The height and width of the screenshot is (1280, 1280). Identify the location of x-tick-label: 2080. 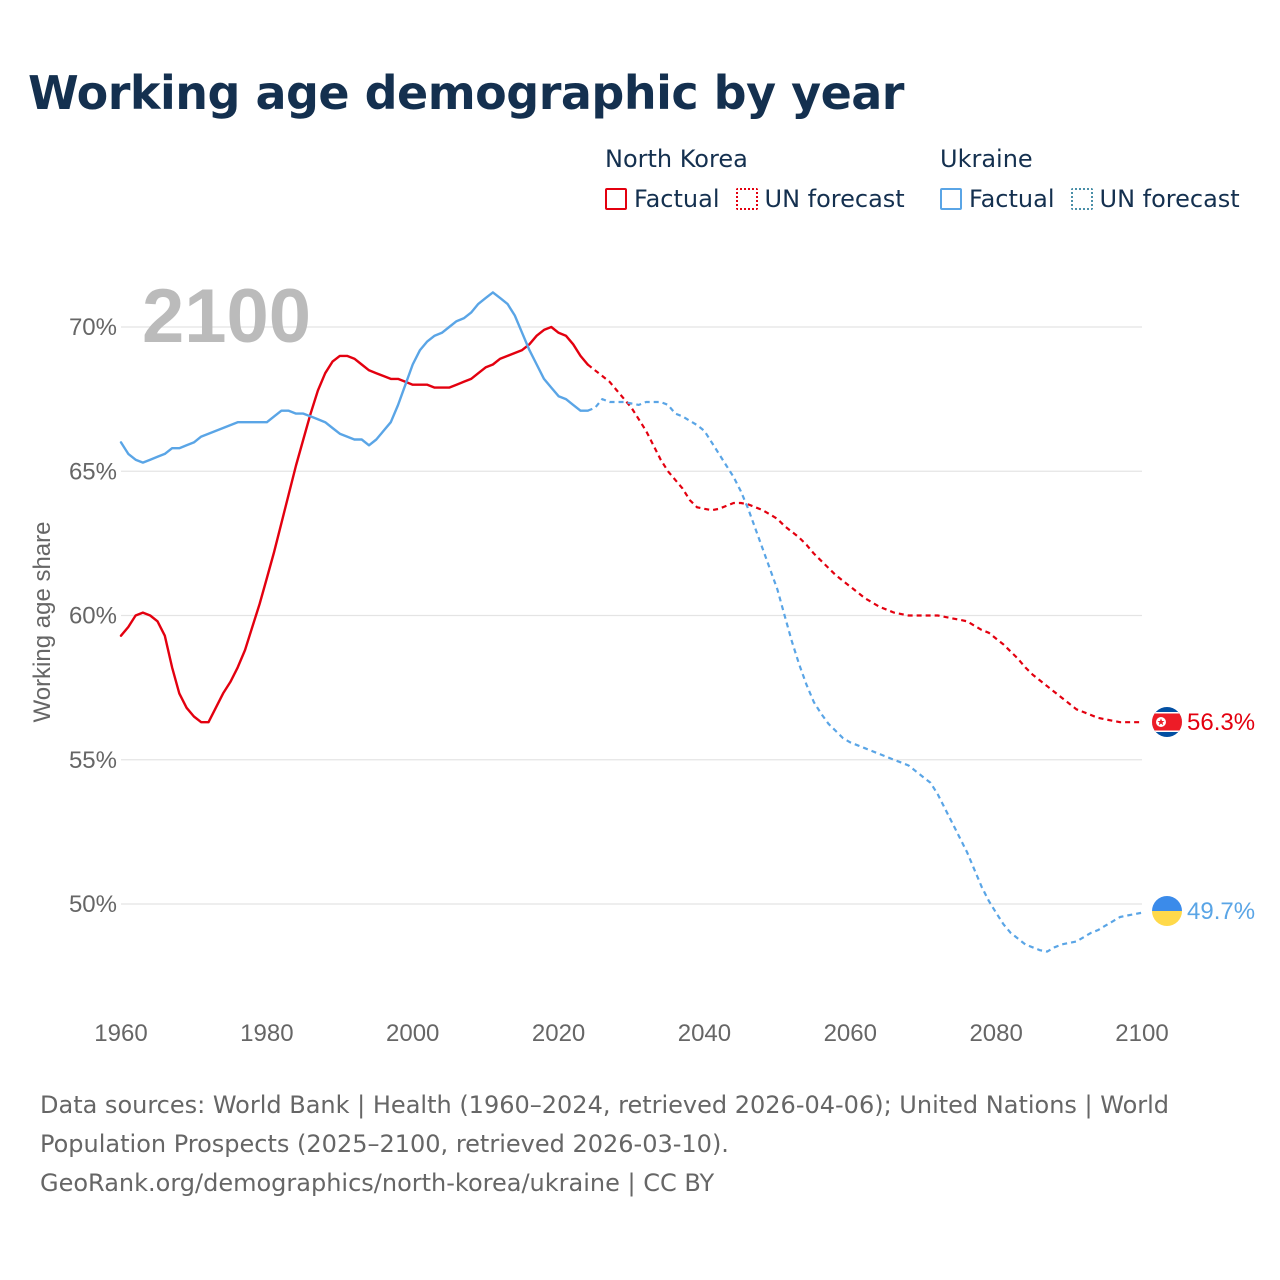
(995, 1033).